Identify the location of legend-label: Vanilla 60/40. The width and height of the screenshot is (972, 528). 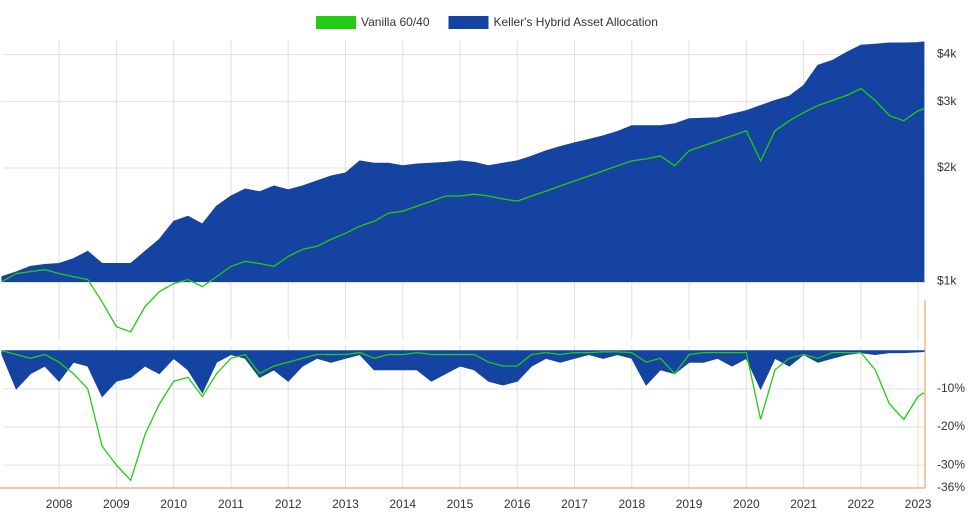
(395, 22).